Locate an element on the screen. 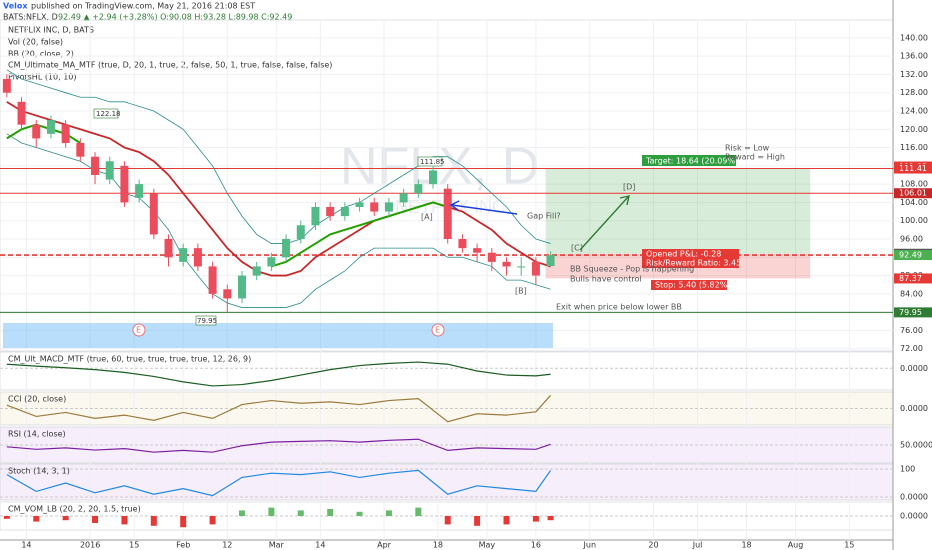  y-tick-label: 76.00 is located at coordinates (911, 330).